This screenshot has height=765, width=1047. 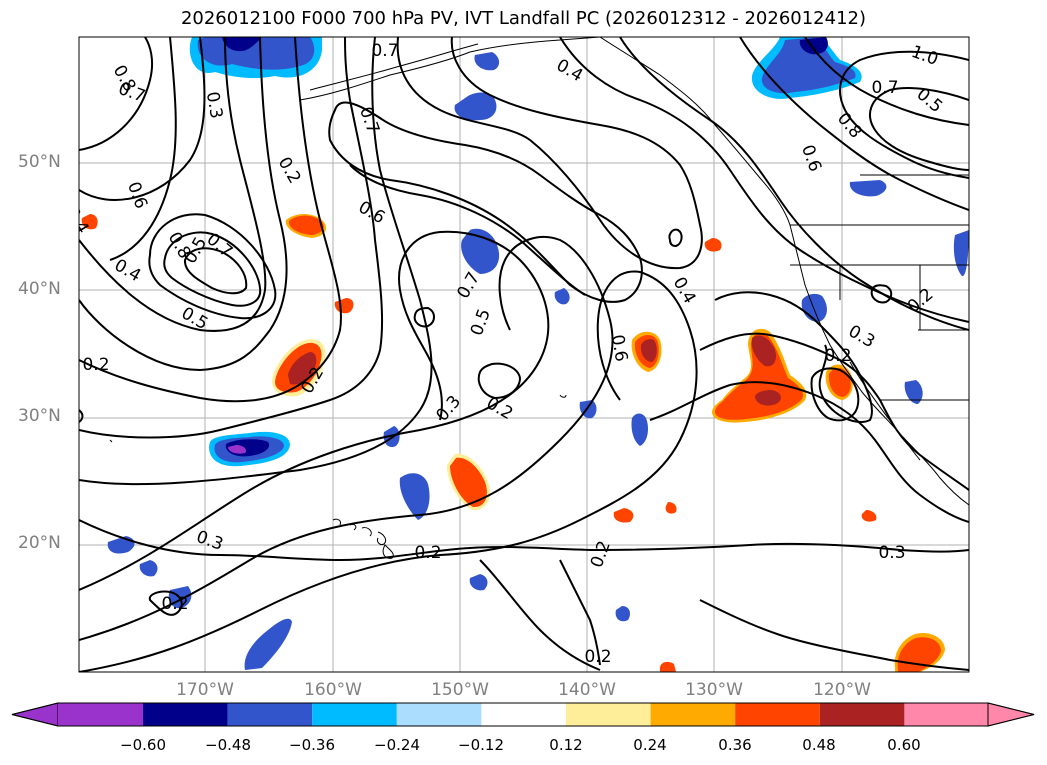 I want to click on colorbar-tick-label: 0.24, so click(x=650, y=745).